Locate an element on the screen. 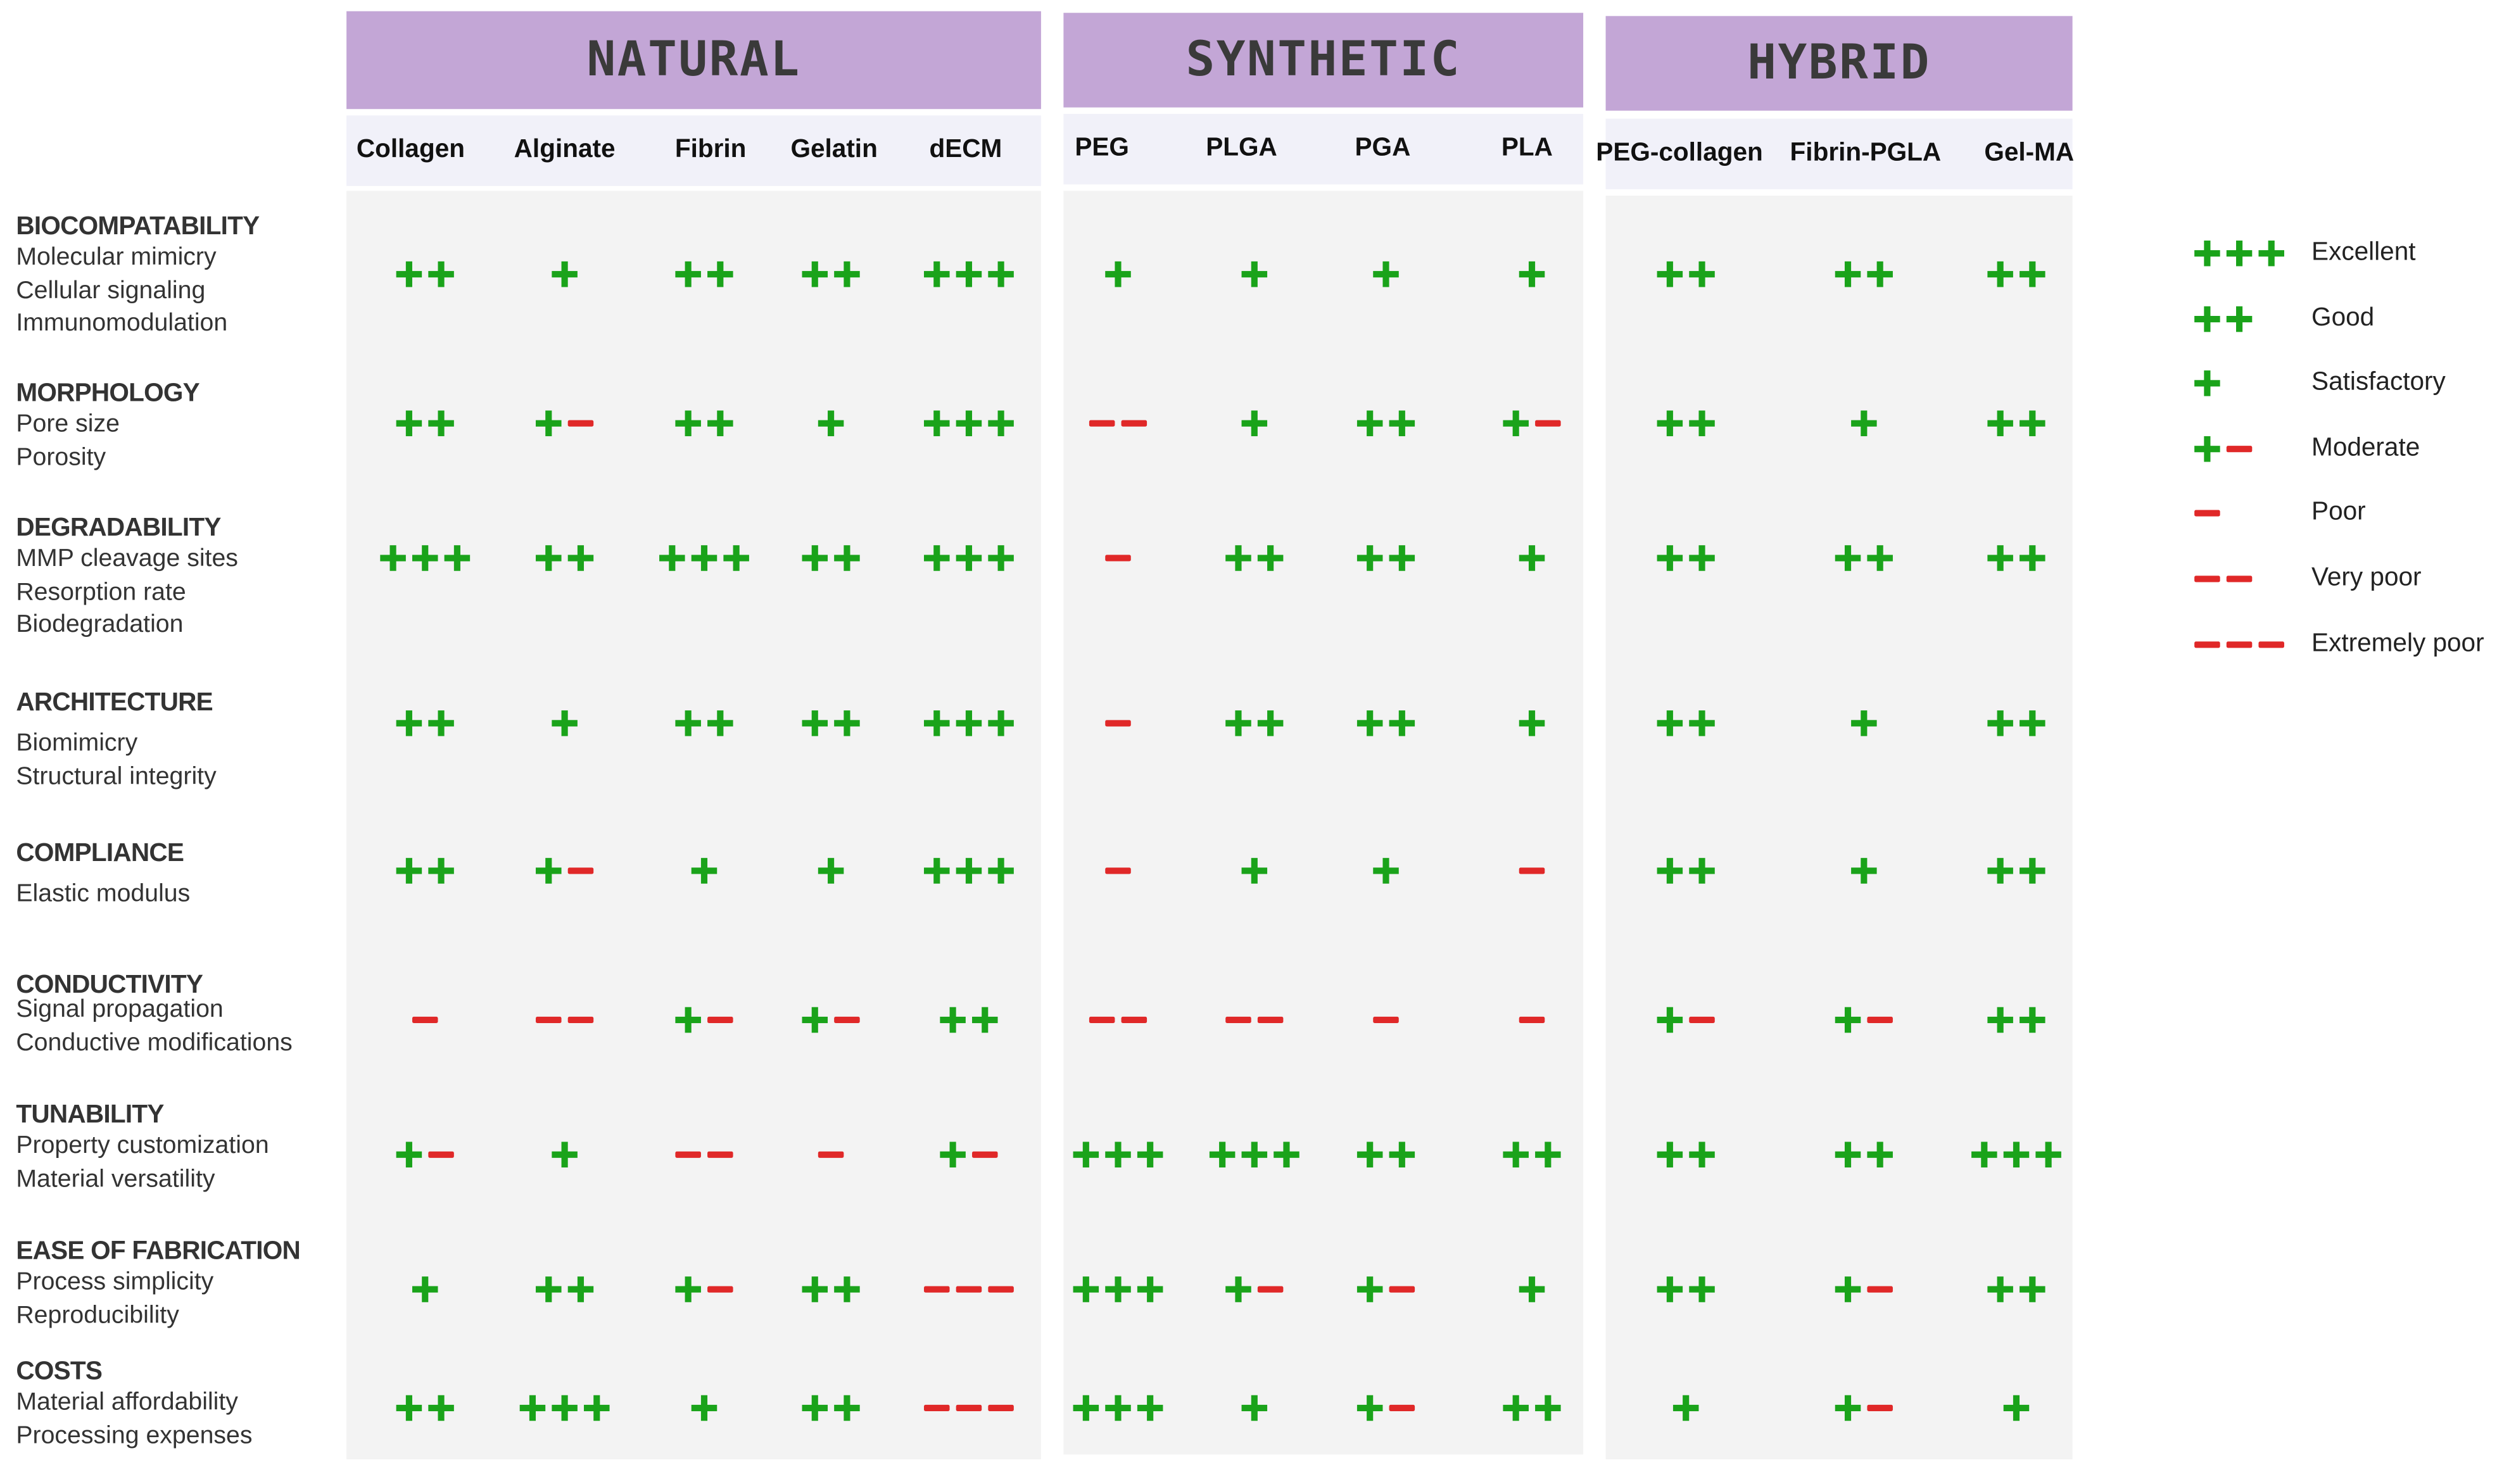 This screenshot has width=2516, height=1484. group-title: NATURAL is located at coordinates (693, 60).